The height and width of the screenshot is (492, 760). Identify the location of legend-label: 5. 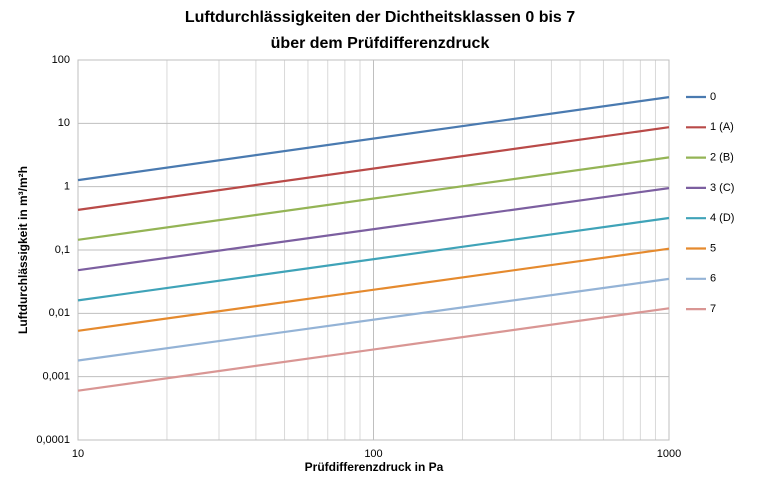
(713, 248).